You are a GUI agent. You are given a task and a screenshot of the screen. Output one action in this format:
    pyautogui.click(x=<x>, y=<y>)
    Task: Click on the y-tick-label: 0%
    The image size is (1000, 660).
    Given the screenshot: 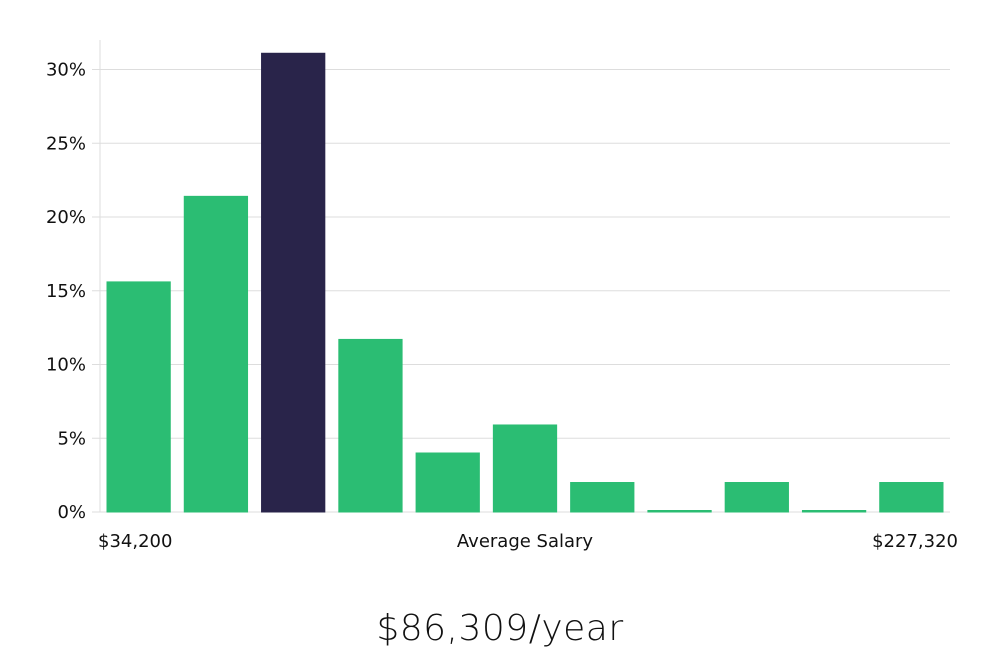 What is the action you would take?
    pyautogui.click(x=71, y=512)
    